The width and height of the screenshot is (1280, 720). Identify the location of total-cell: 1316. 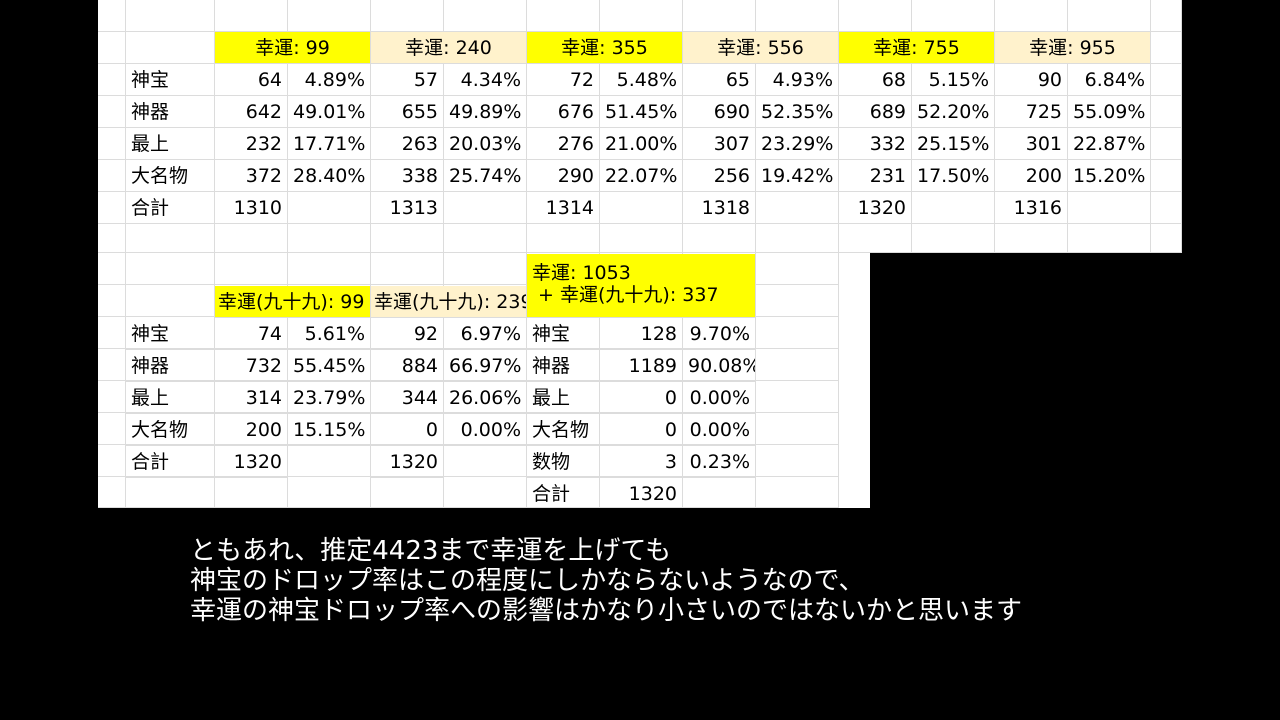
(1031, 208).